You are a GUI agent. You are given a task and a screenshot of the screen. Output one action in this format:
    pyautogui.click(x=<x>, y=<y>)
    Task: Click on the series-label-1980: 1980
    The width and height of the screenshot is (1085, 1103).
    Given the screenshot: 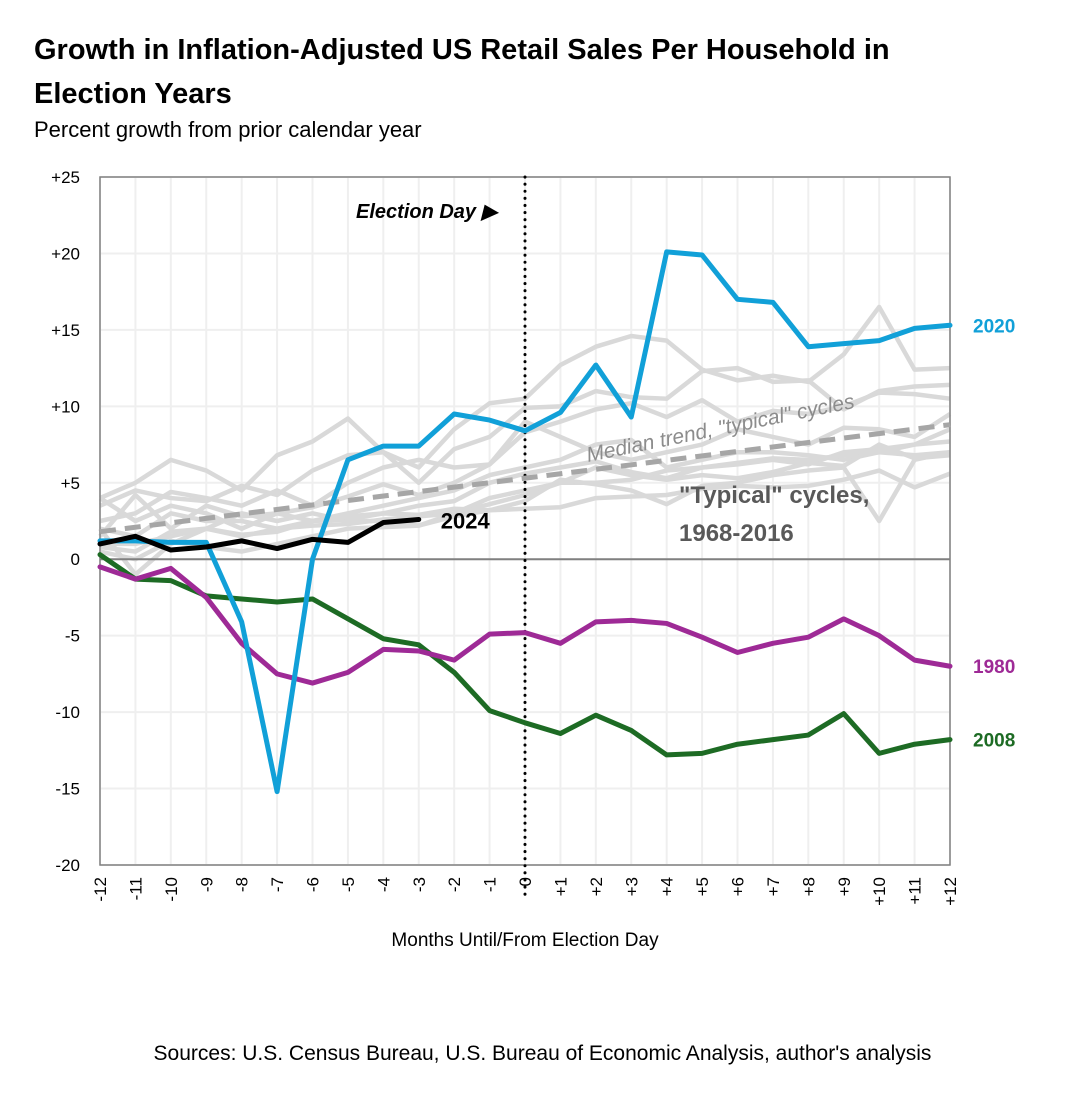 What is the action you would take?
    pyautogui.click(x=994, y=667)
    